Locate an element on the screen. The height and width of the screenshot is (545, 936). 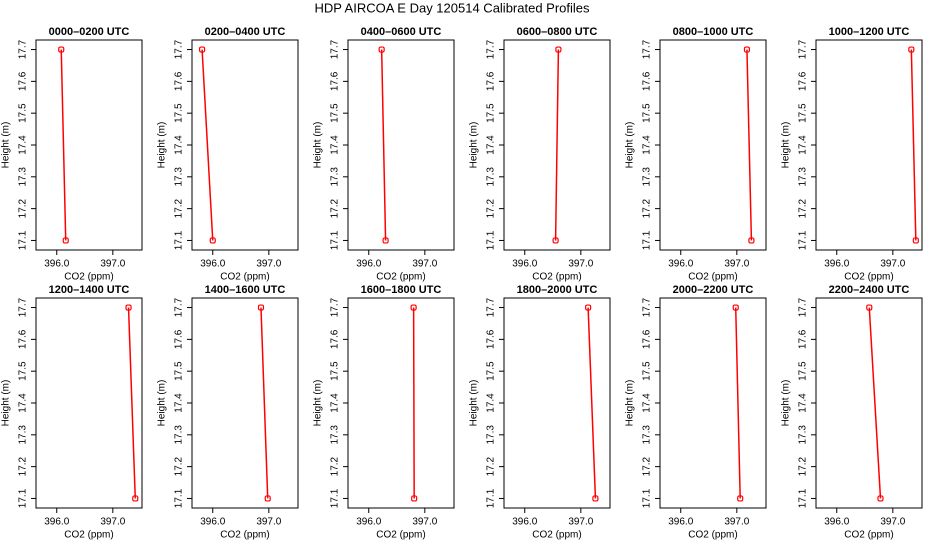
panel-title: 0000–0200 UTC is located at coordinates (89, 32).